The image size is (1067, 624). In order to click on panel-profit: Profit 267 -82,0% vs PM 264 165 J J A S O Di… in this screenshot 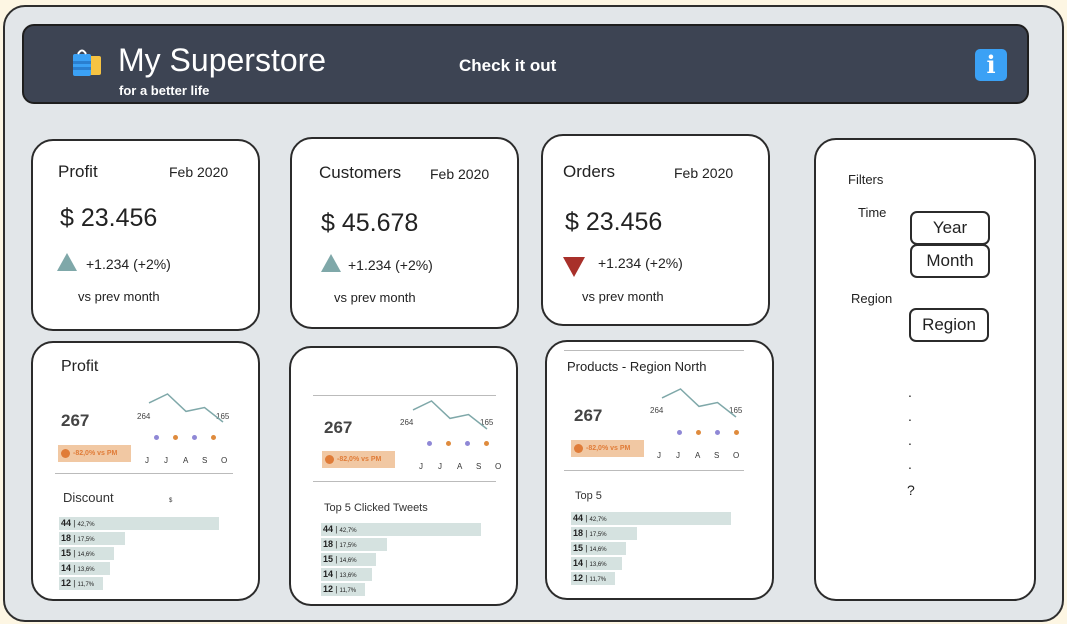, I will do `click(145, 471)`.